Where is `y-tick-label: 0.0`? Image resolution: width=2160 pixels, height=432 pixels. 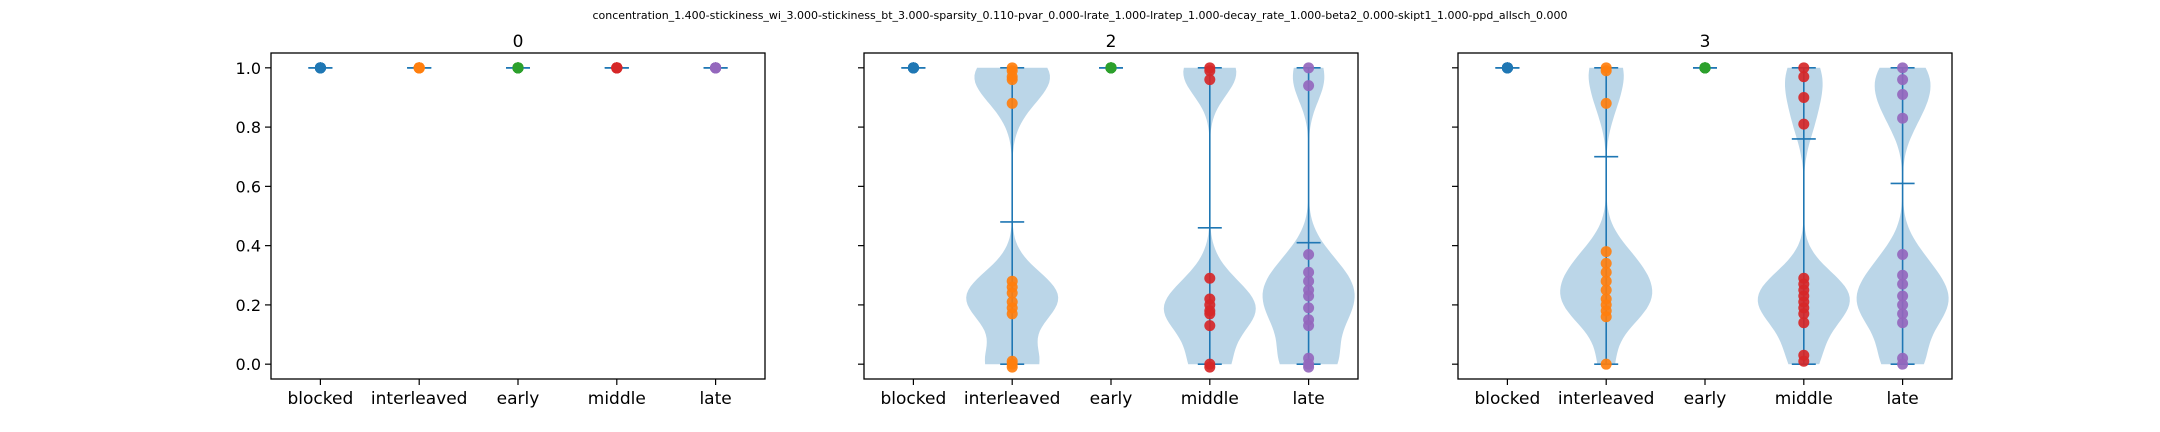
y-tick-label: 0.0 is located at coordinates (248, 364).